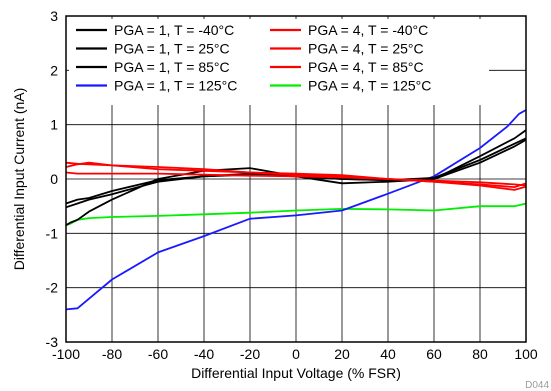 The height and width of the screenshot is (391, 551). I want to click on y-tick-label: -1, so click(52, 233).